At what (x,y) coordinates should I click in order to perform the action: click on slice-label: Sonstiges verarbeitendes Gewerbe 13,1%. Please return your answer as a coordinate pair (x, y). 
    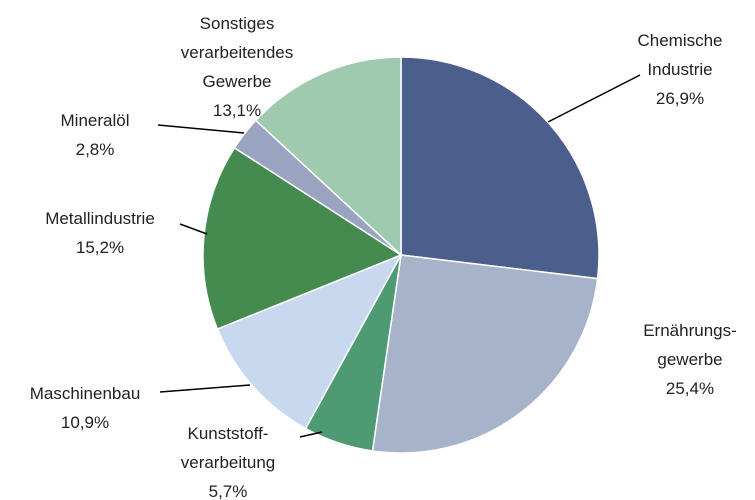
    Looking at the image, I should click on (237, 67).